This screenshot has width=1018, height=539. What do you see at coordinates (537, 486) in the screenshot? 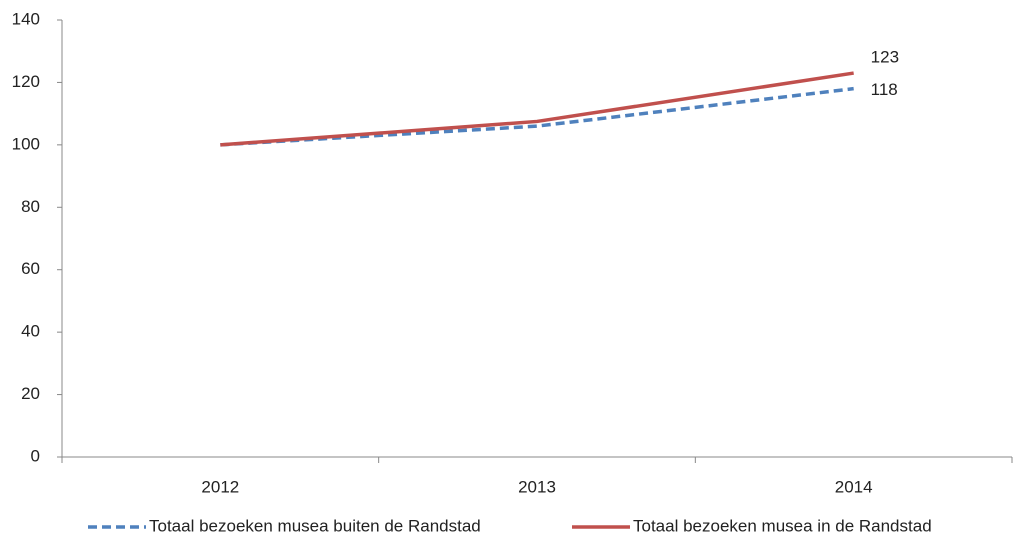
I see `x-tick-label: 2013` at bounding box center [537, 486].